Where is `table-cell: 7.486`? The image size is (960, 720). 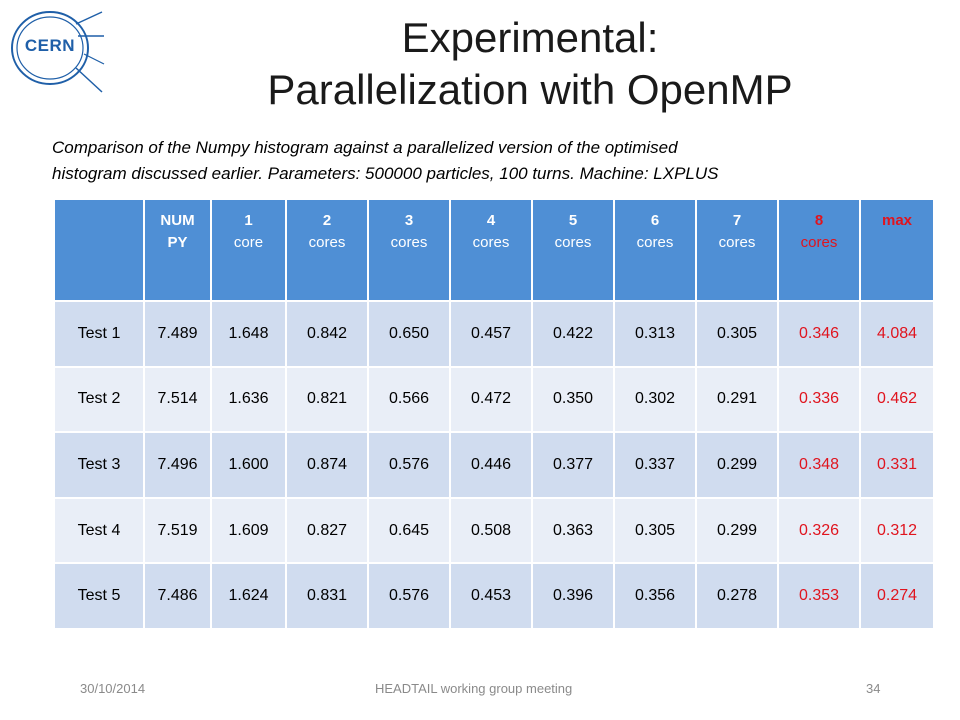 table-cell: 7.486 is located at coordinates (177, 596).